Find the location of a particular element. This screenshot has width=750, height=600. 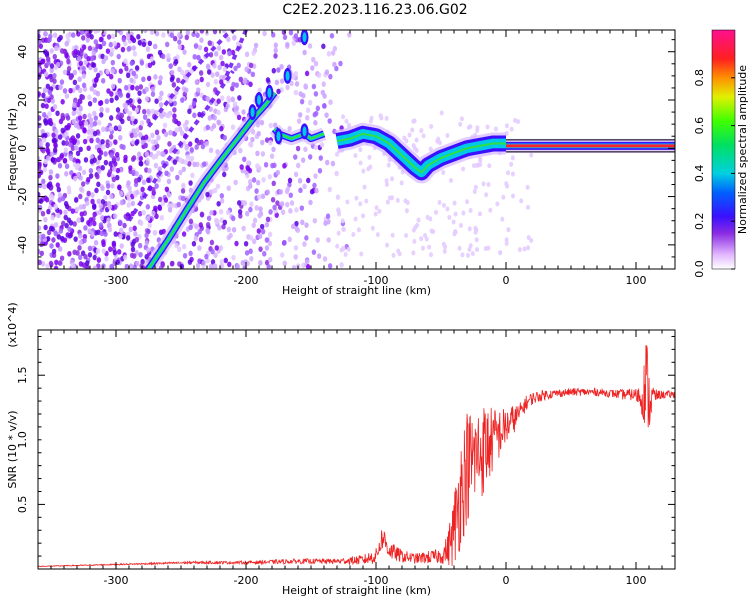

x-tick-label: -300 is located at coordinates (116, 580).